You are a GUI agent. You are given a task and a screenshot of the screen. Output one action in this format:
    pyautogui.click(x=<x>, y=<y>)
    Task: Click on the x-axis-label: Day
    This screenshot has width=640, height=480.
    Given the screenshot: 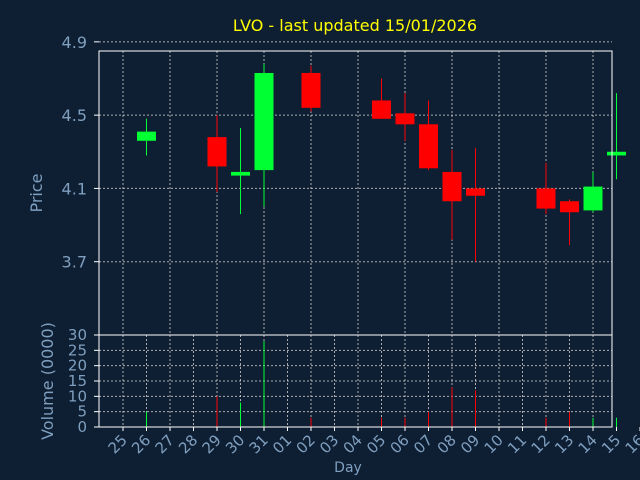 What is the action you would take?
    pyautogui.click(x=348, y=468)
    